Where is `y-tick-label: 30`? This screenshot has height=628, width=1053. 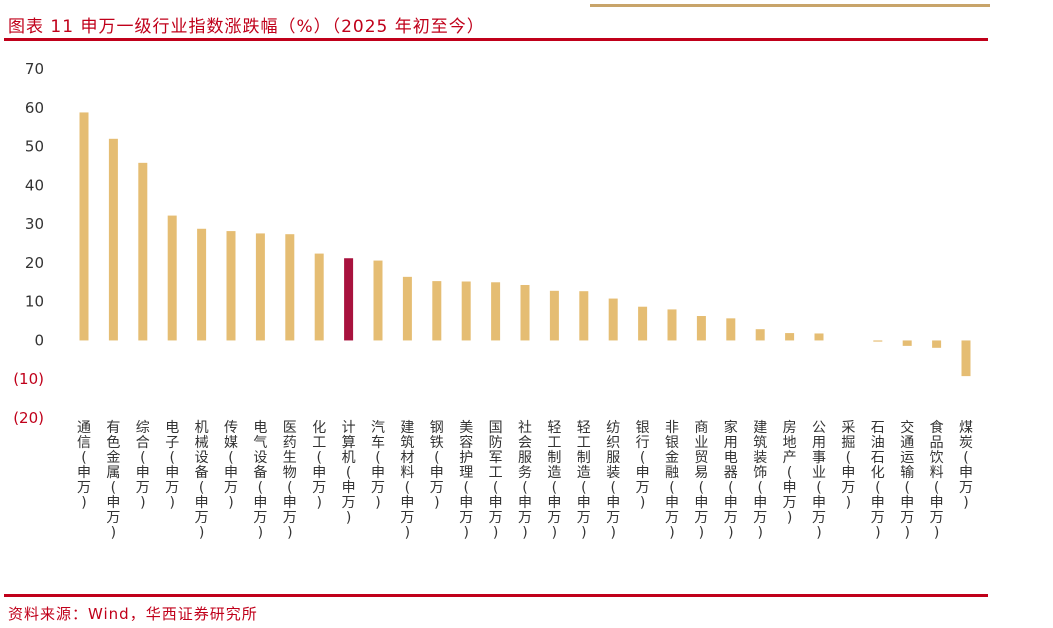 y-tick-label: 30 is located at coordinates (34, 224).